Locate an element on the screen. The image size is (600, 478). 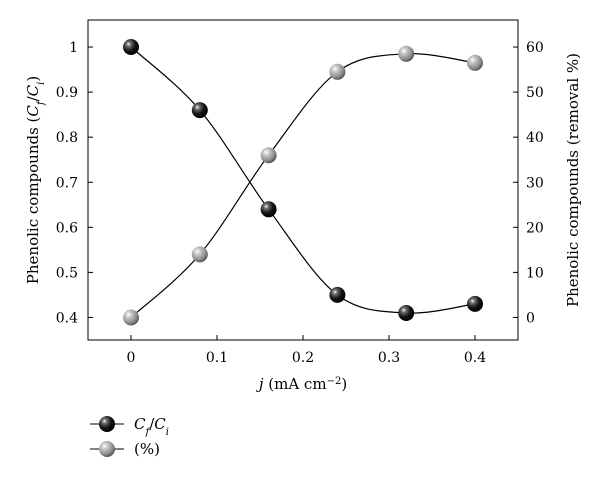
x-tick-label: 0.4 is located at coordinates (475, 358).